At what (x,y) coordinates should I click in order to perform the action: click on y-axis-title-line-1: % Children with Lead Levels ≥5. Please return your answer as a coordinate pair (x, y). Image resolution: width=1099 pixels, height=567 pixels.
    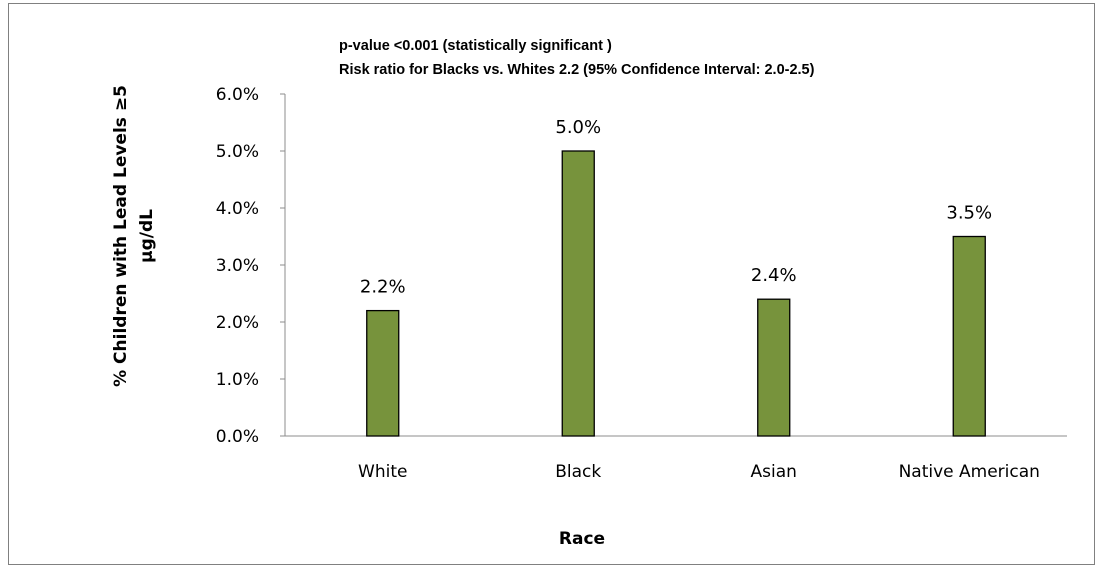
    Looking at the image, I should click on (121, 236).